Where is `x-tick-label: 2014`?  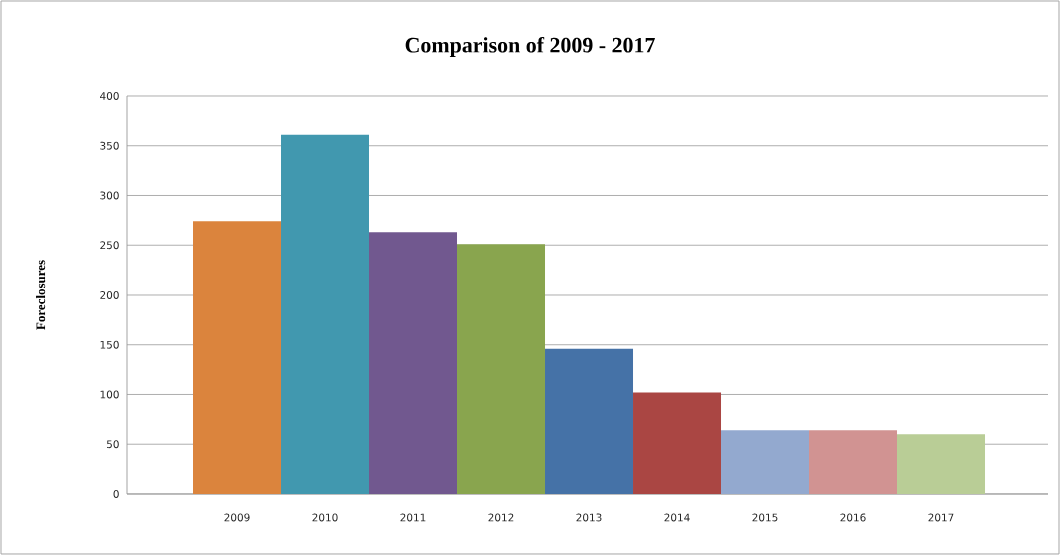
x-tick-label: 2014 is located at coordinates (677, 517).